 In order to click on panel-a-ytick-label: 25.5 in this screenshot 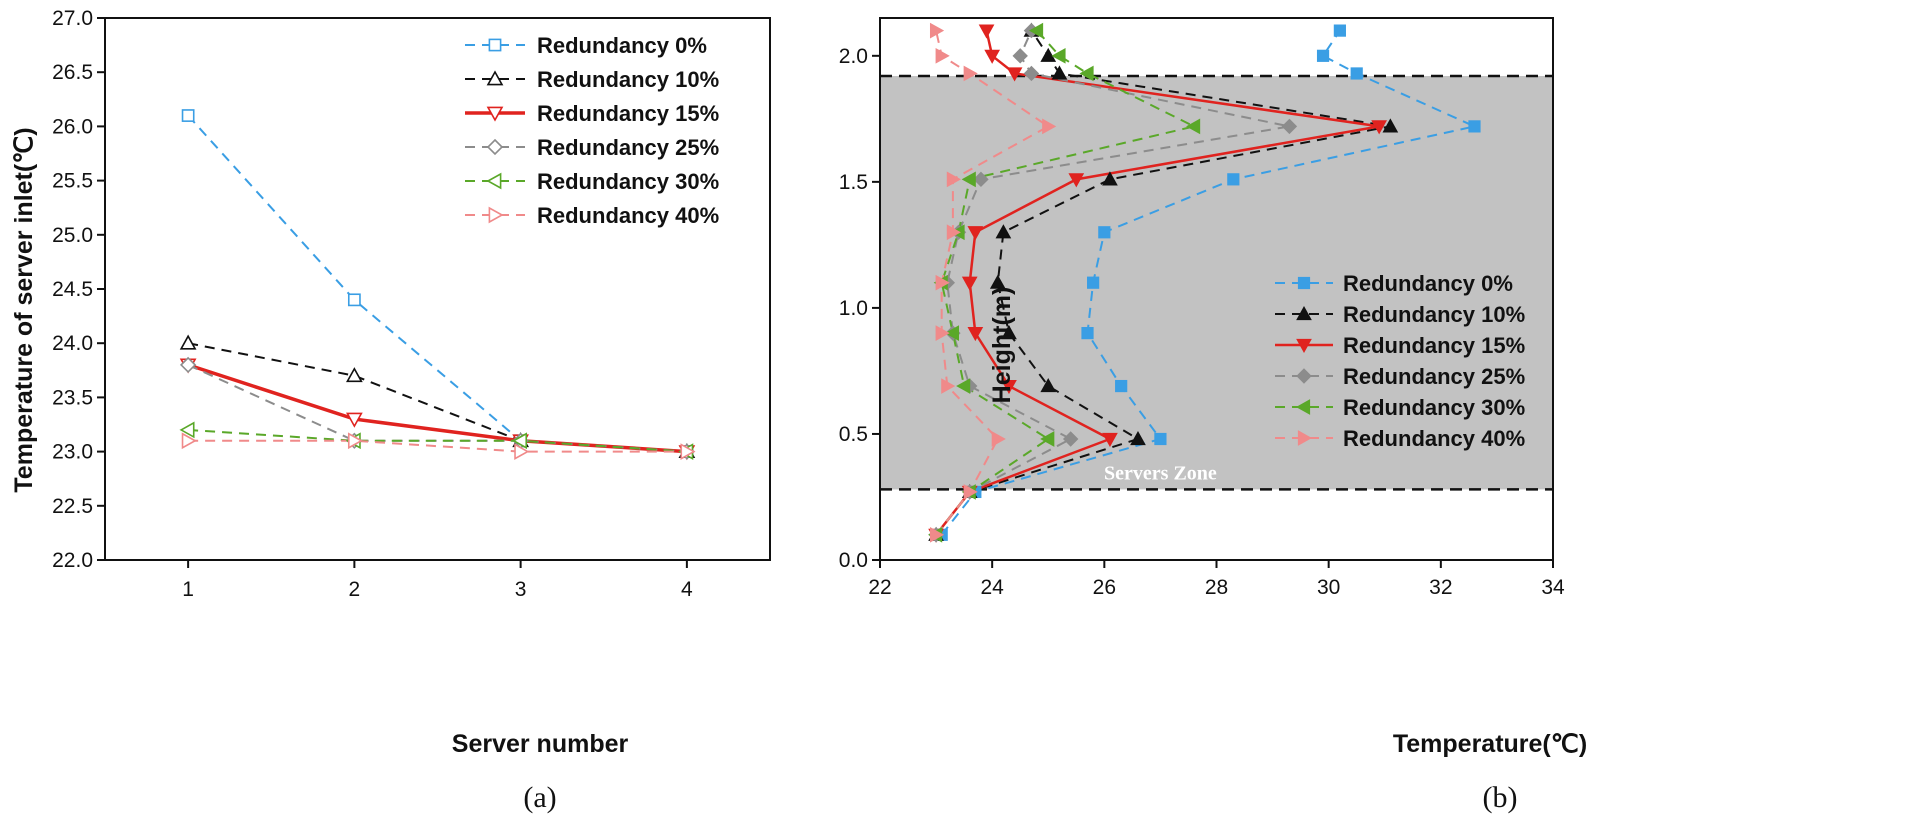, I will do `click(72, 181)`.